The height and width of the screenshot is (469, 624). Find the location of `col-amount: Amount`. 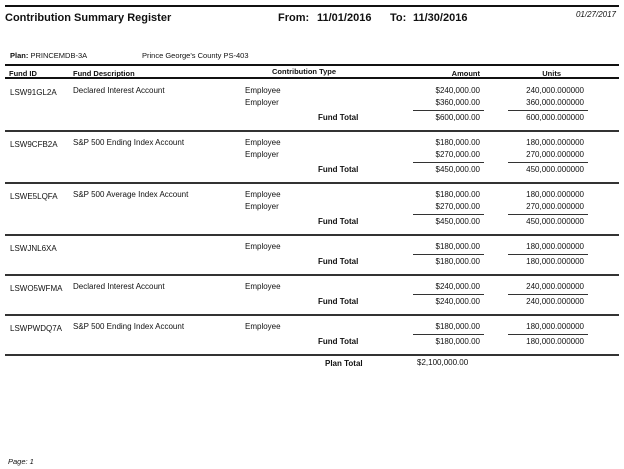

col-amount: Amount is located at coordinates (465, 73).